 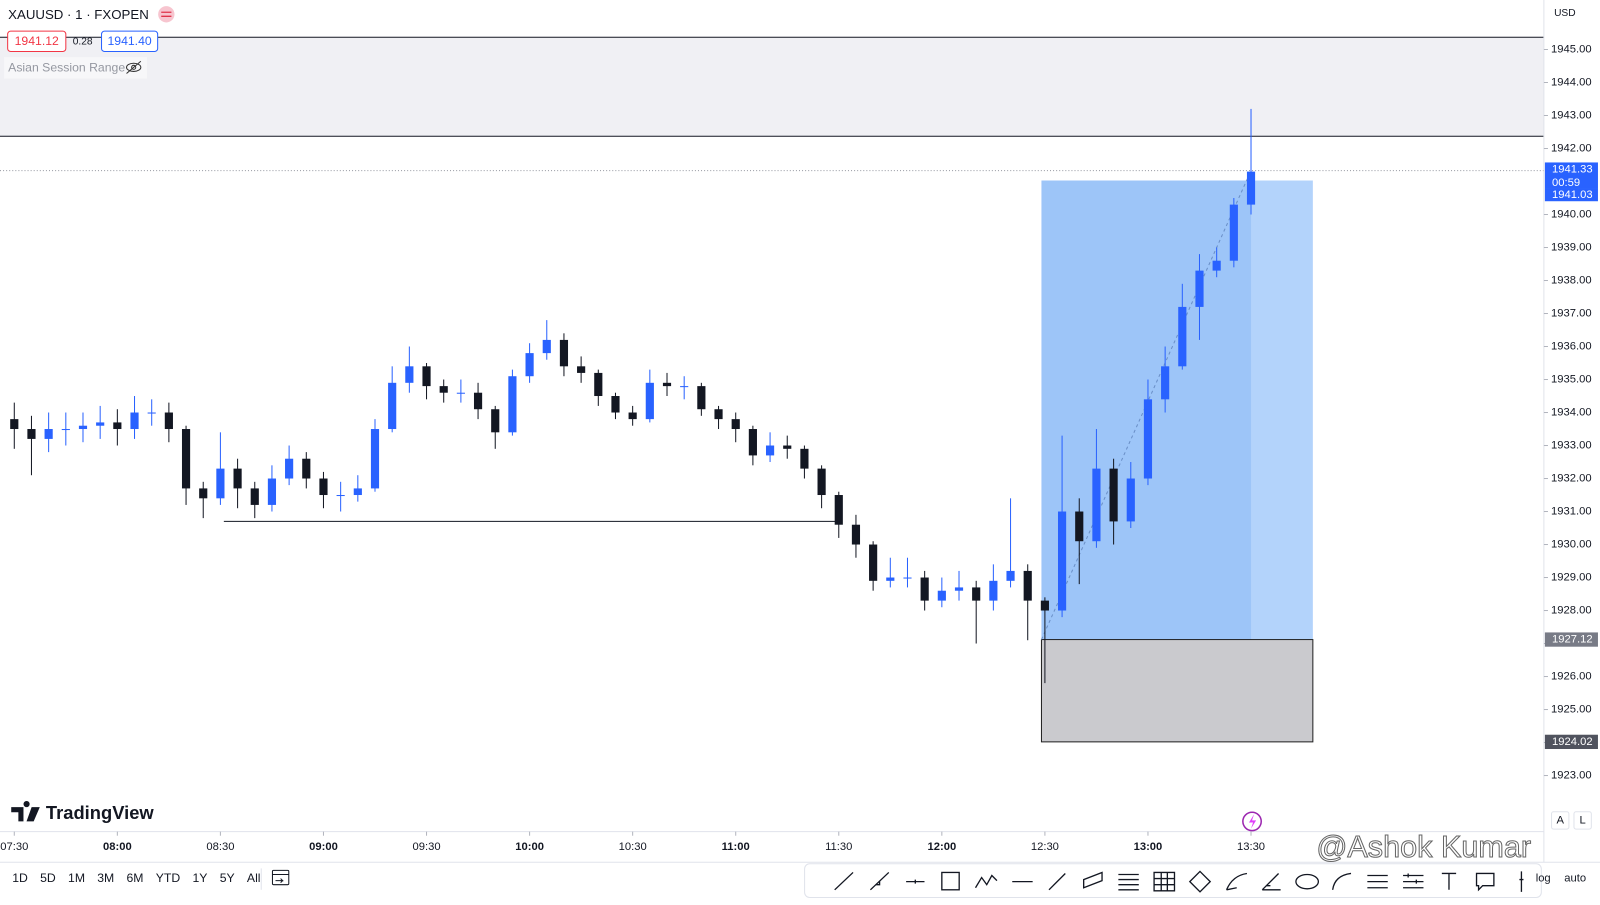 I want to click on range-button: YTD, so click(x=168, y=878).